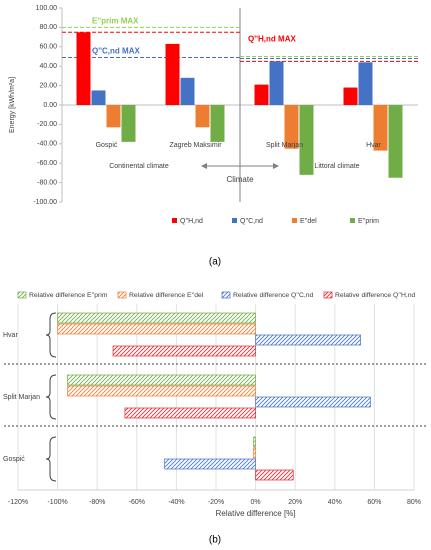 This screenshot has height=550, width=431. Describe the element at coordinates (273, 295) in the screenshot. I see `legend-label: Relative difference Q''C,nd` at that location.